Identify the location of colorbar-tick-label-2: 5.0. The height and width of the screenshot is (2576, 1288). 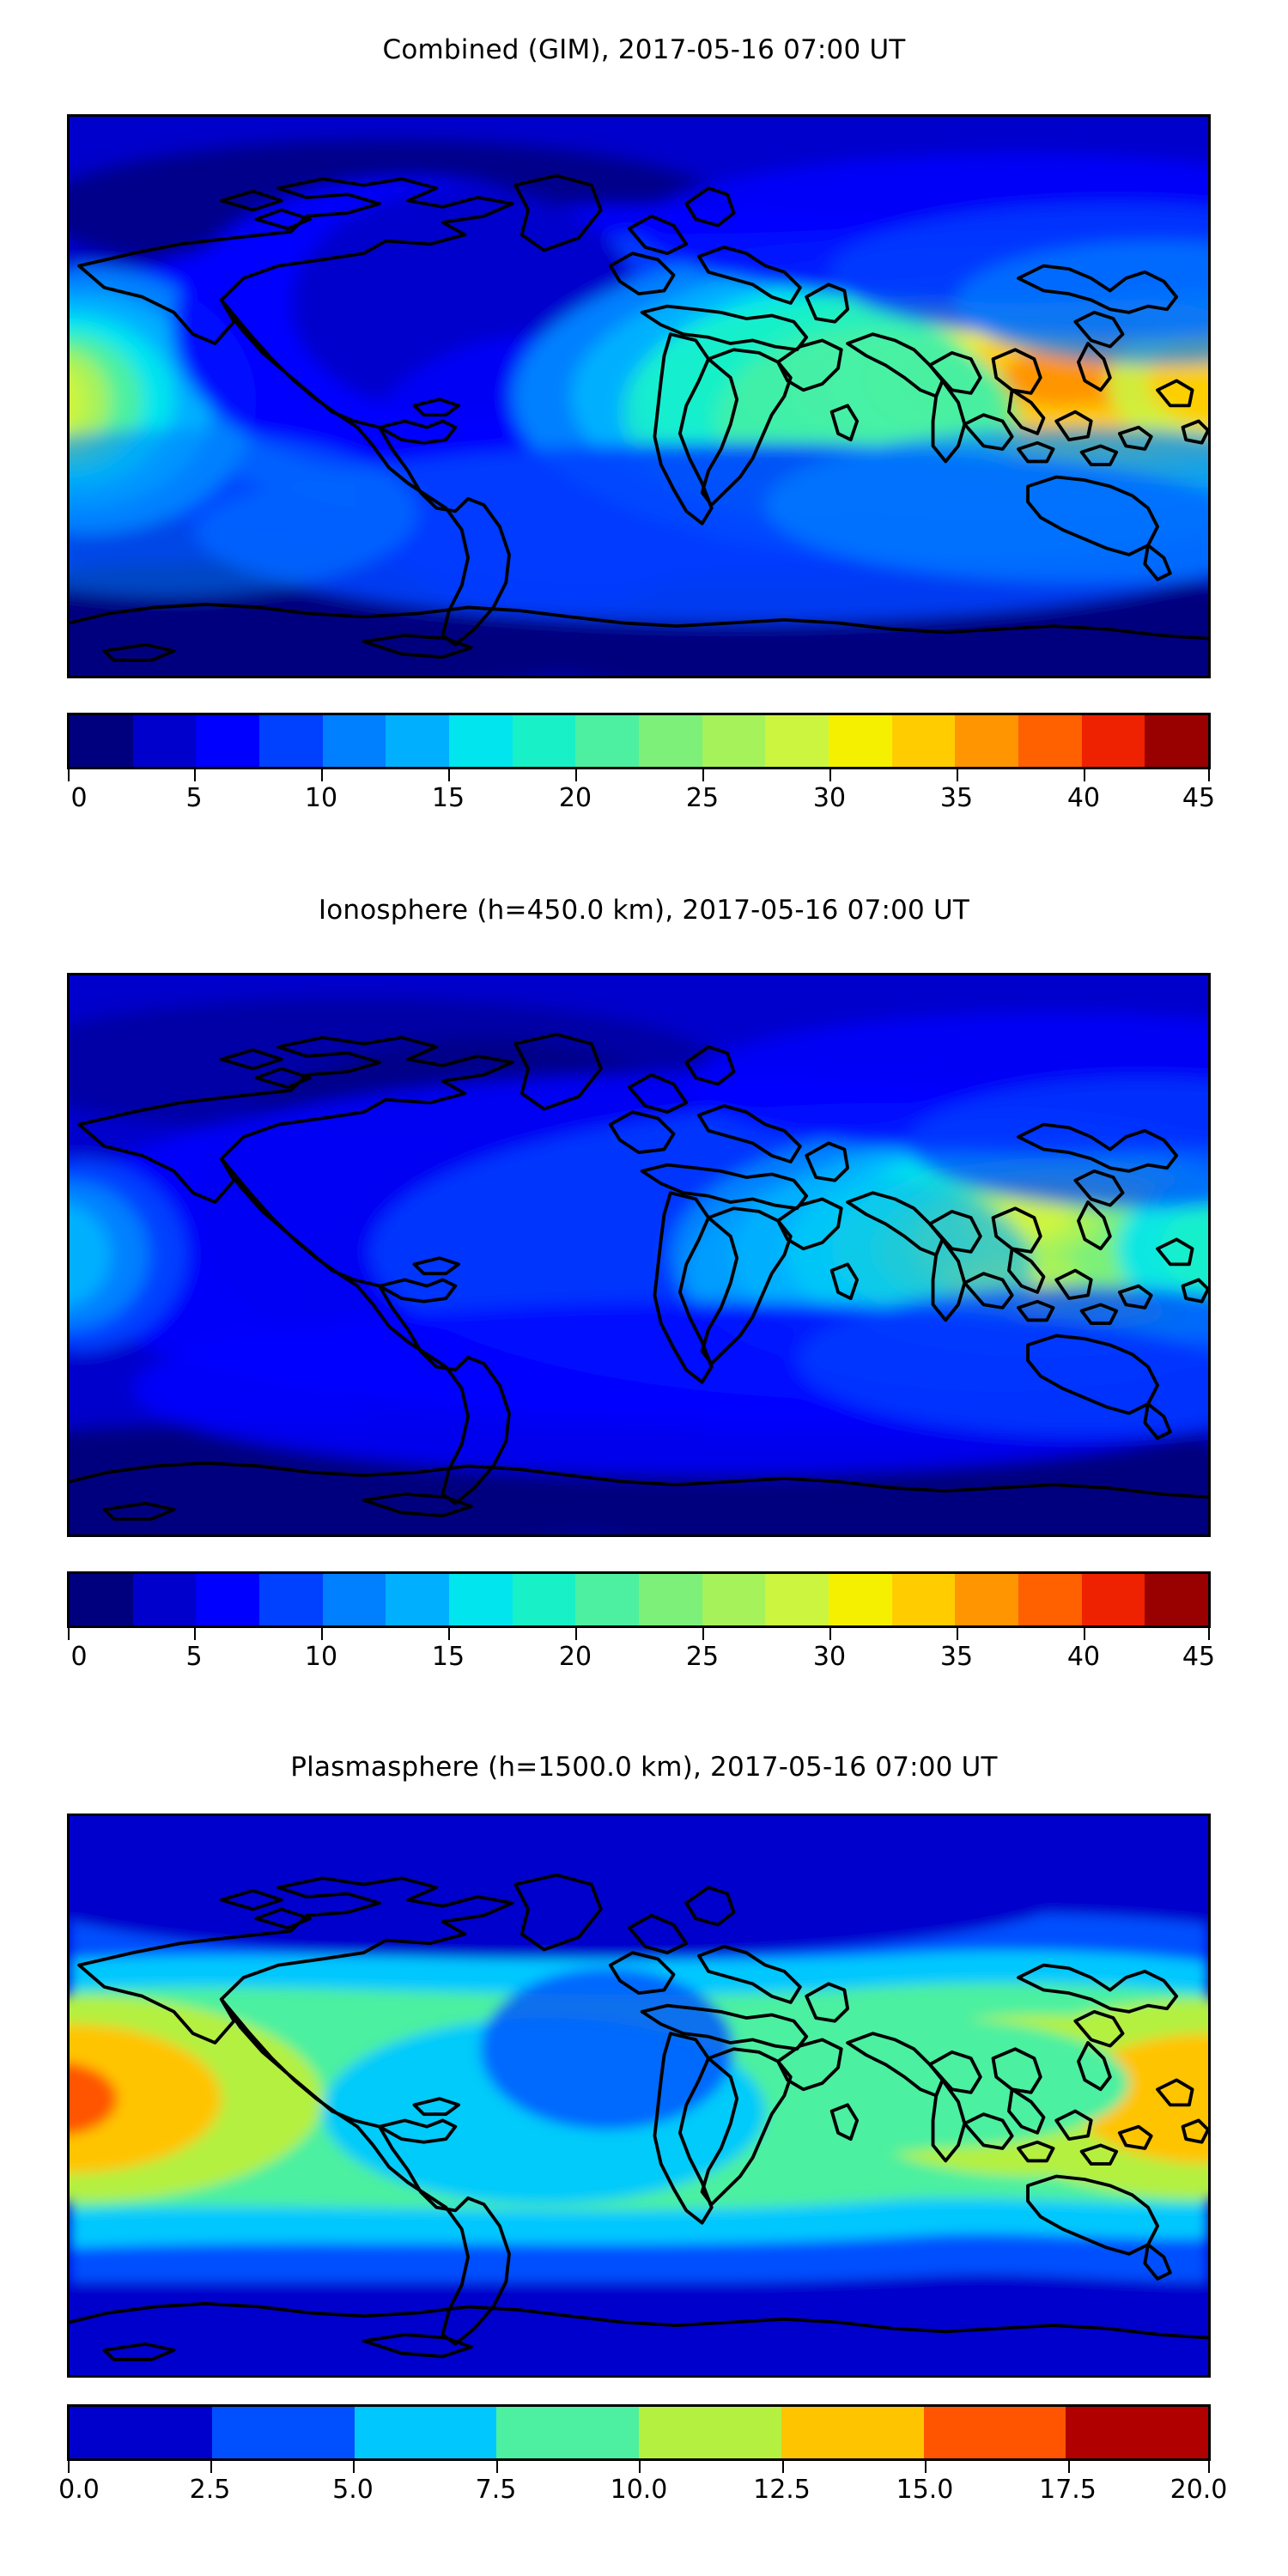
(353, 2490).